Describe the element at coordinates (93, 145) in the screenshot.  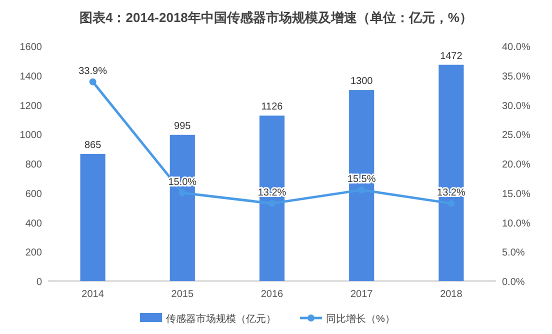
I see `data-label: 865` at that location.